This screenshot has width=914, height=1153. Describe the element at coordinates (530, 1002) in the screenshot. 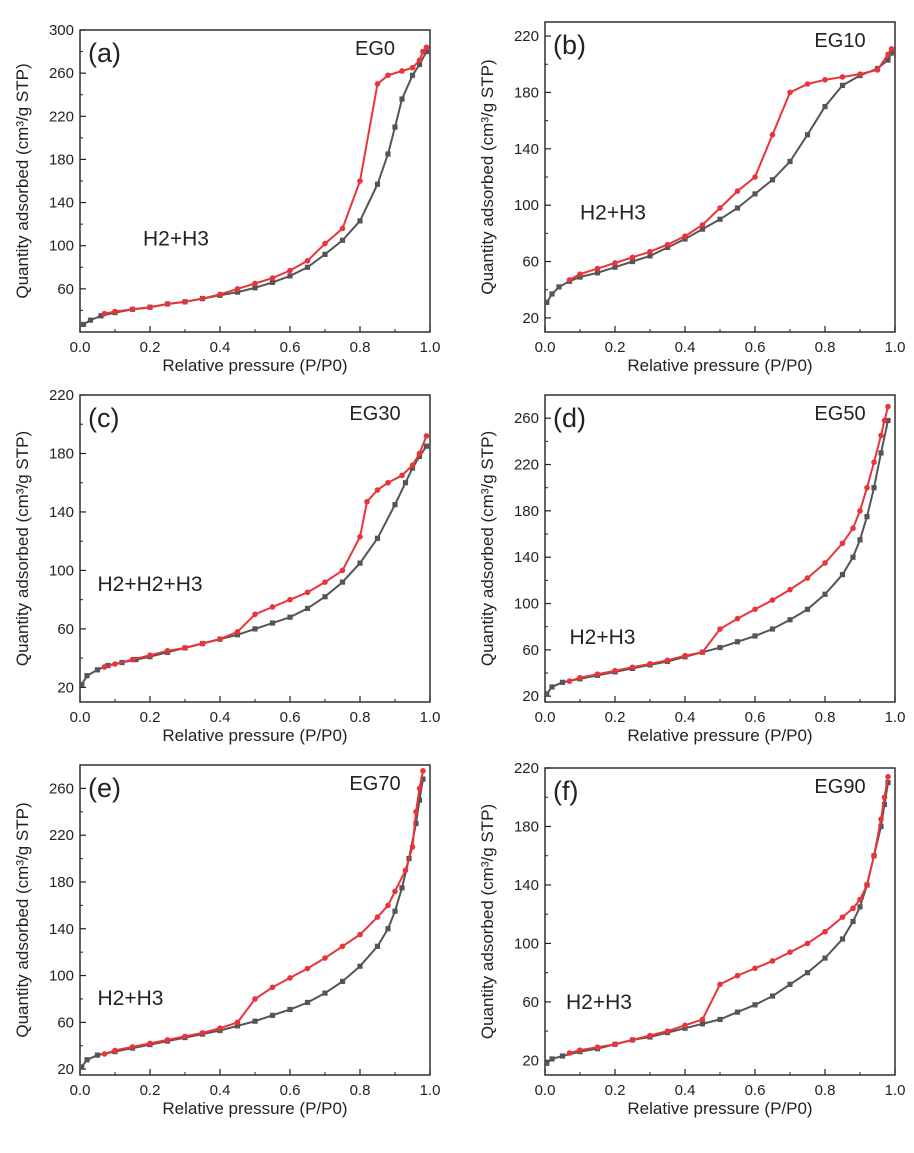

I see `y-tick-label: 60` at that location.